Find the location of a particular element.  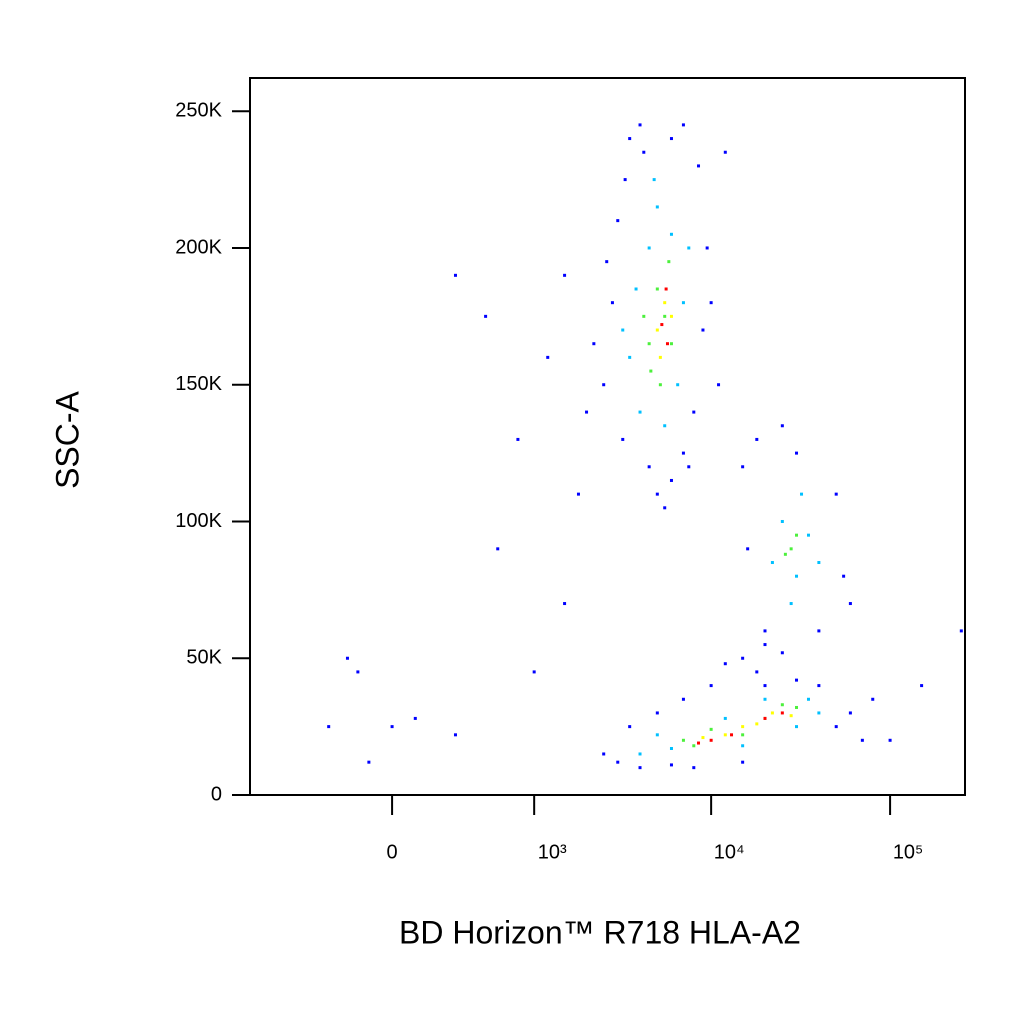

y-axis-label: SSC-A is located at coordinates (67, 439).